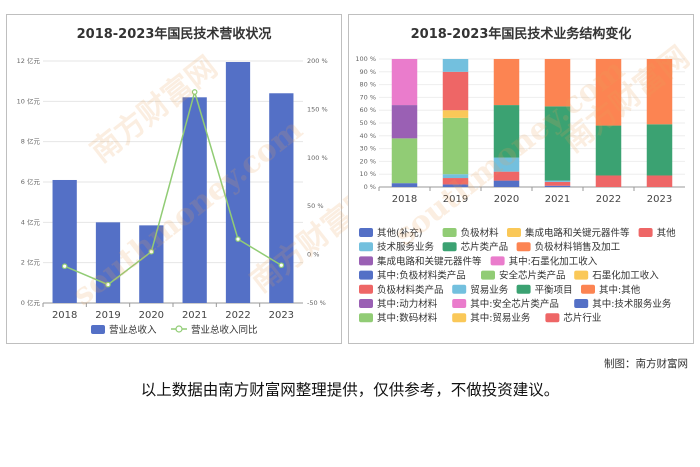 Image resolution: width=700 pixels, height=467 pixels. What do you see at coordinates (365, 59) in the screenshot?
I see `y-tick-label: 100 %` at bounding box center [365, 59].